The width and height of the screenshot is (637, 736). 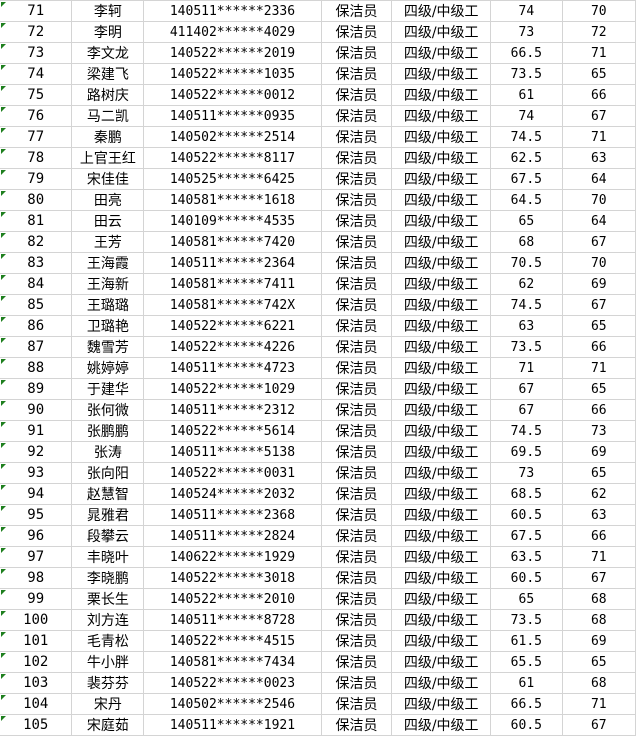 What do you see at coordinates (108, 494) in the screenshot?
I see `name-cell: 赵慧智` at bounding box center [108, 494].